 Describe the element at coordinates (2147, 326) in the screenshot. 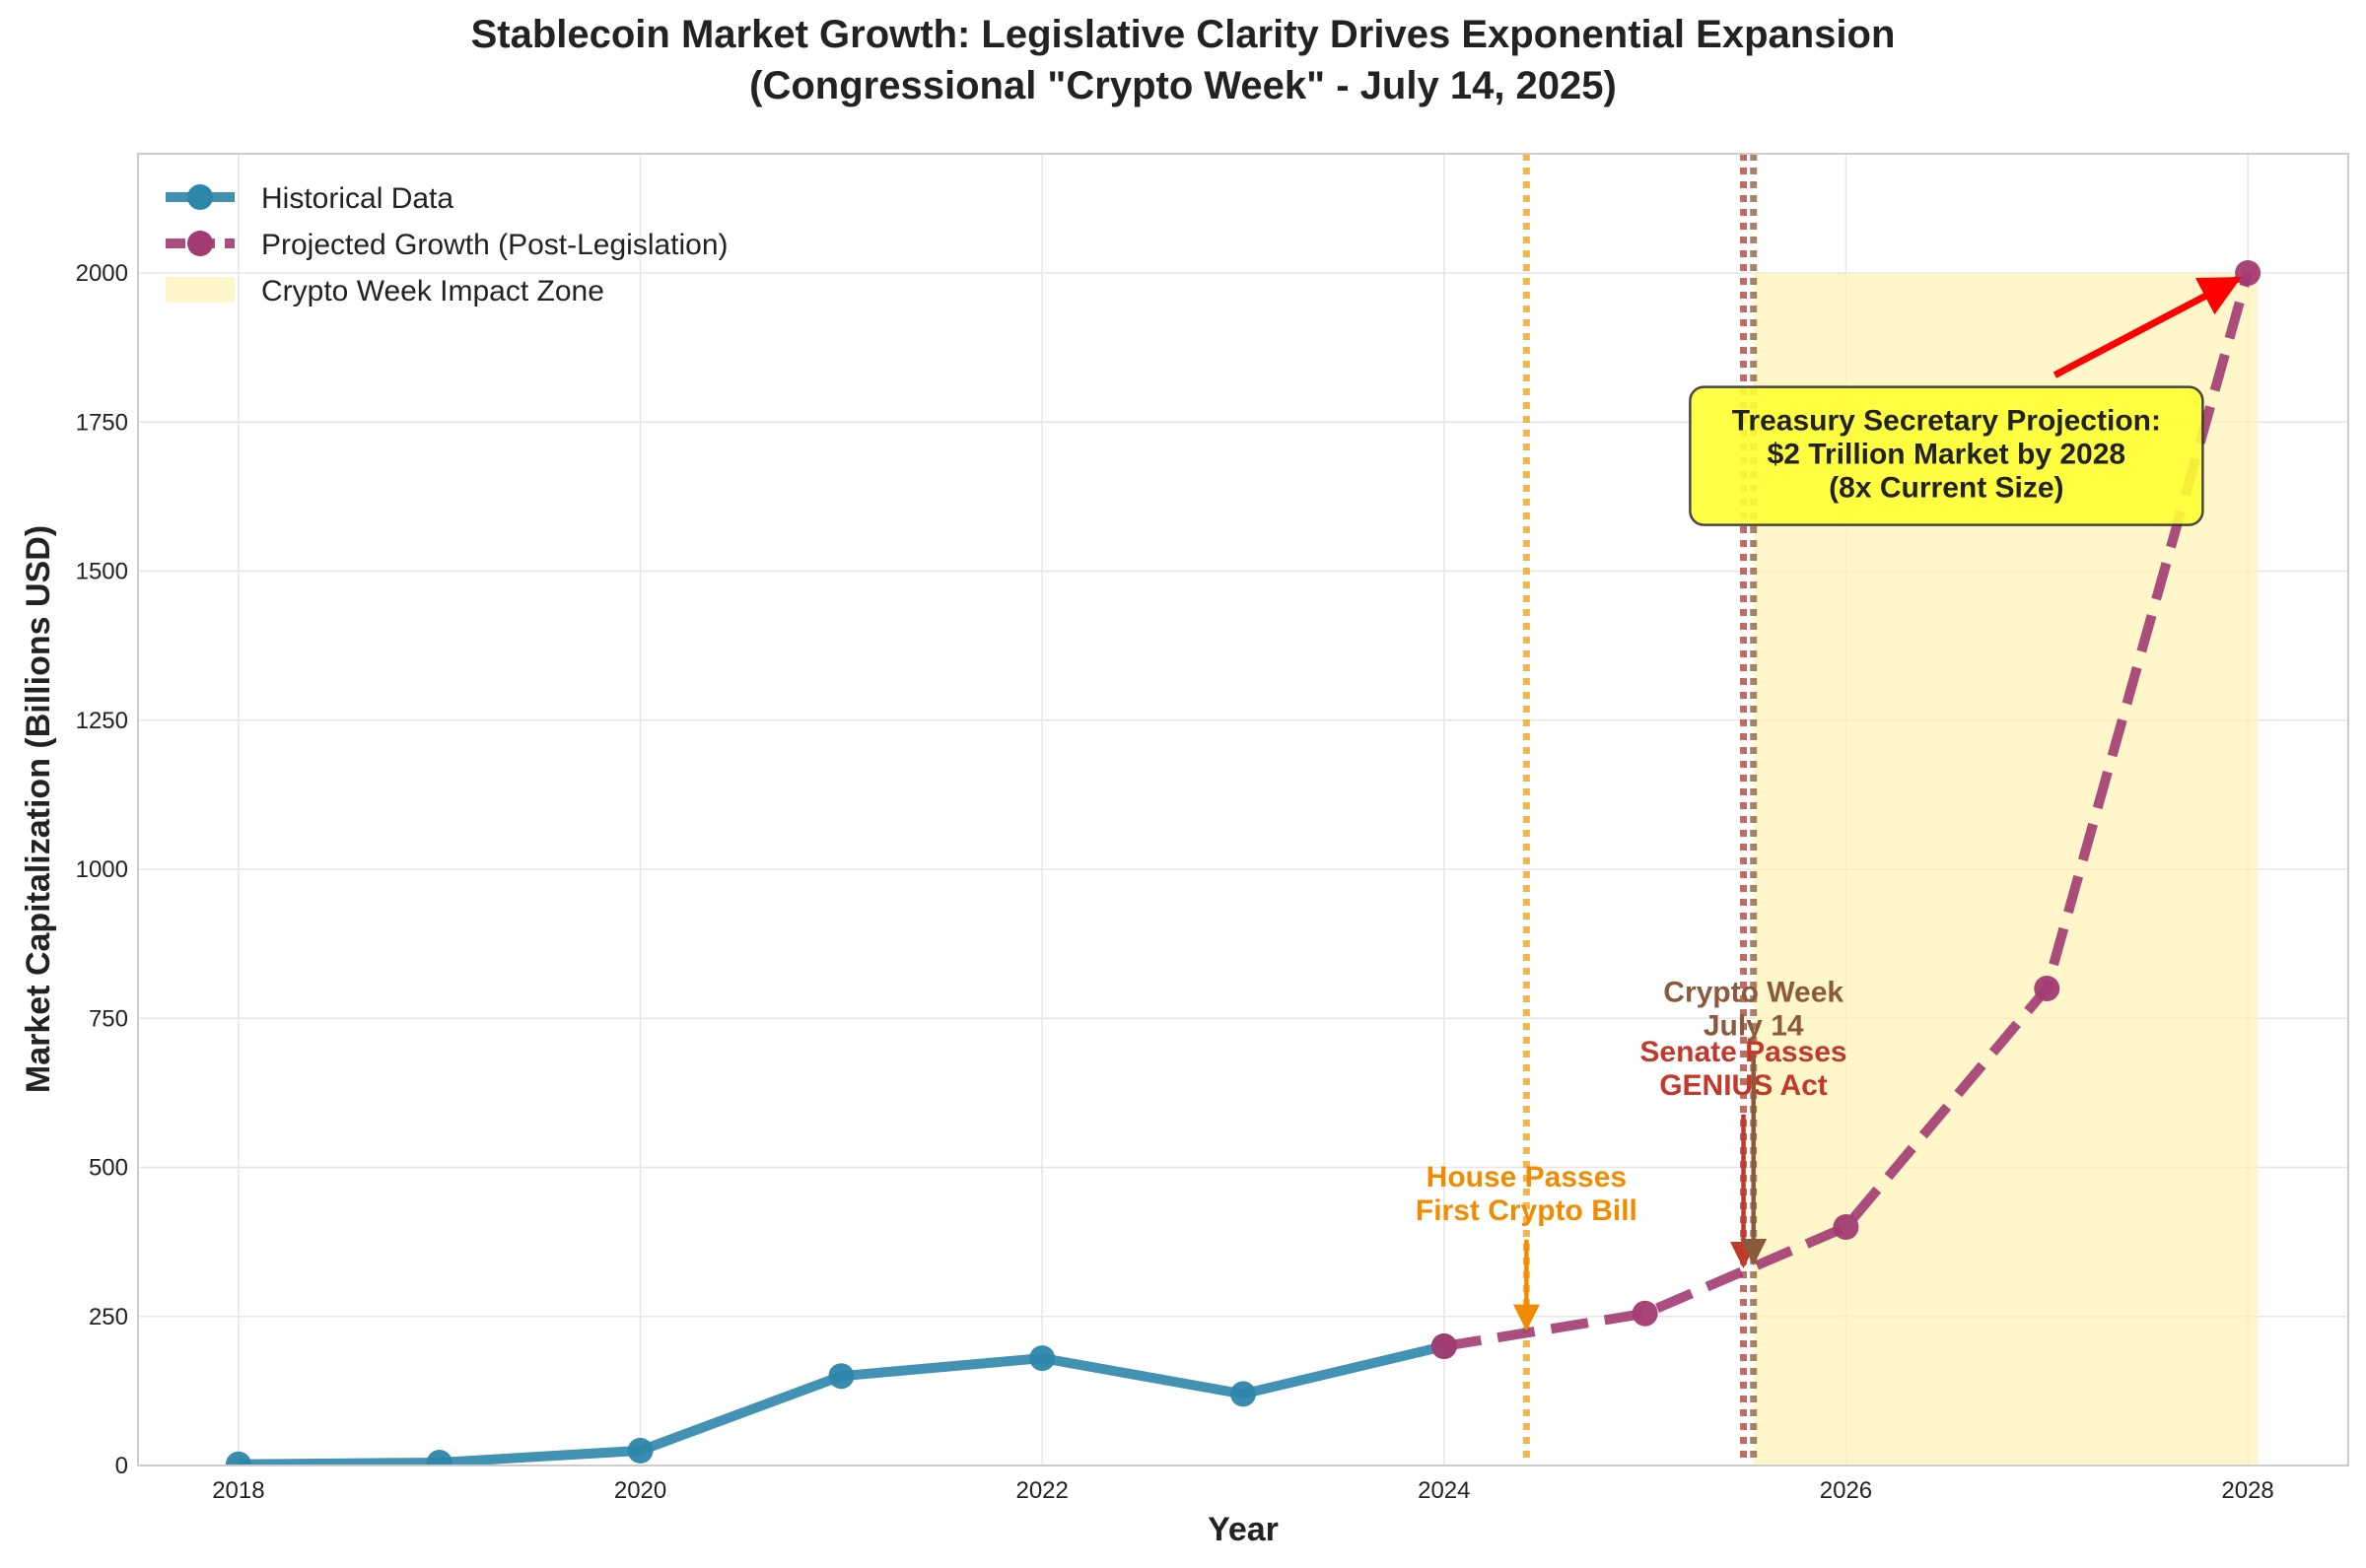

I see `annotation-arrow` at that location.